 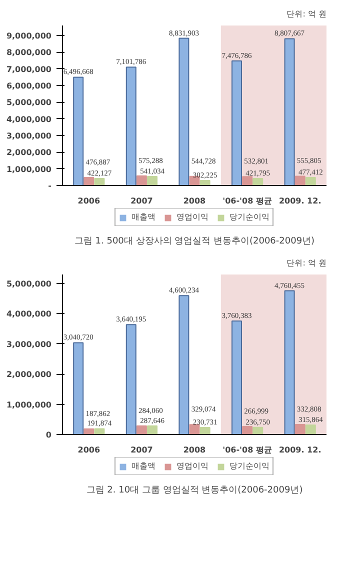 What do you see at coordinates (29, 53) in the screenshot?
I see `y-tick-label: 8,000,000` at bounding box center [29, 53].